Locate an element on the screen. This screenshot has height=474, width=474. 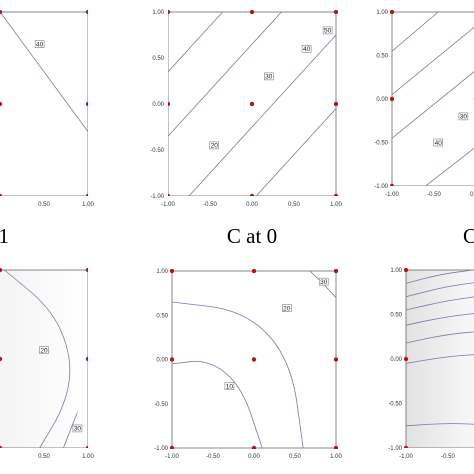
plot-frame is located at coordinates (432, 98).